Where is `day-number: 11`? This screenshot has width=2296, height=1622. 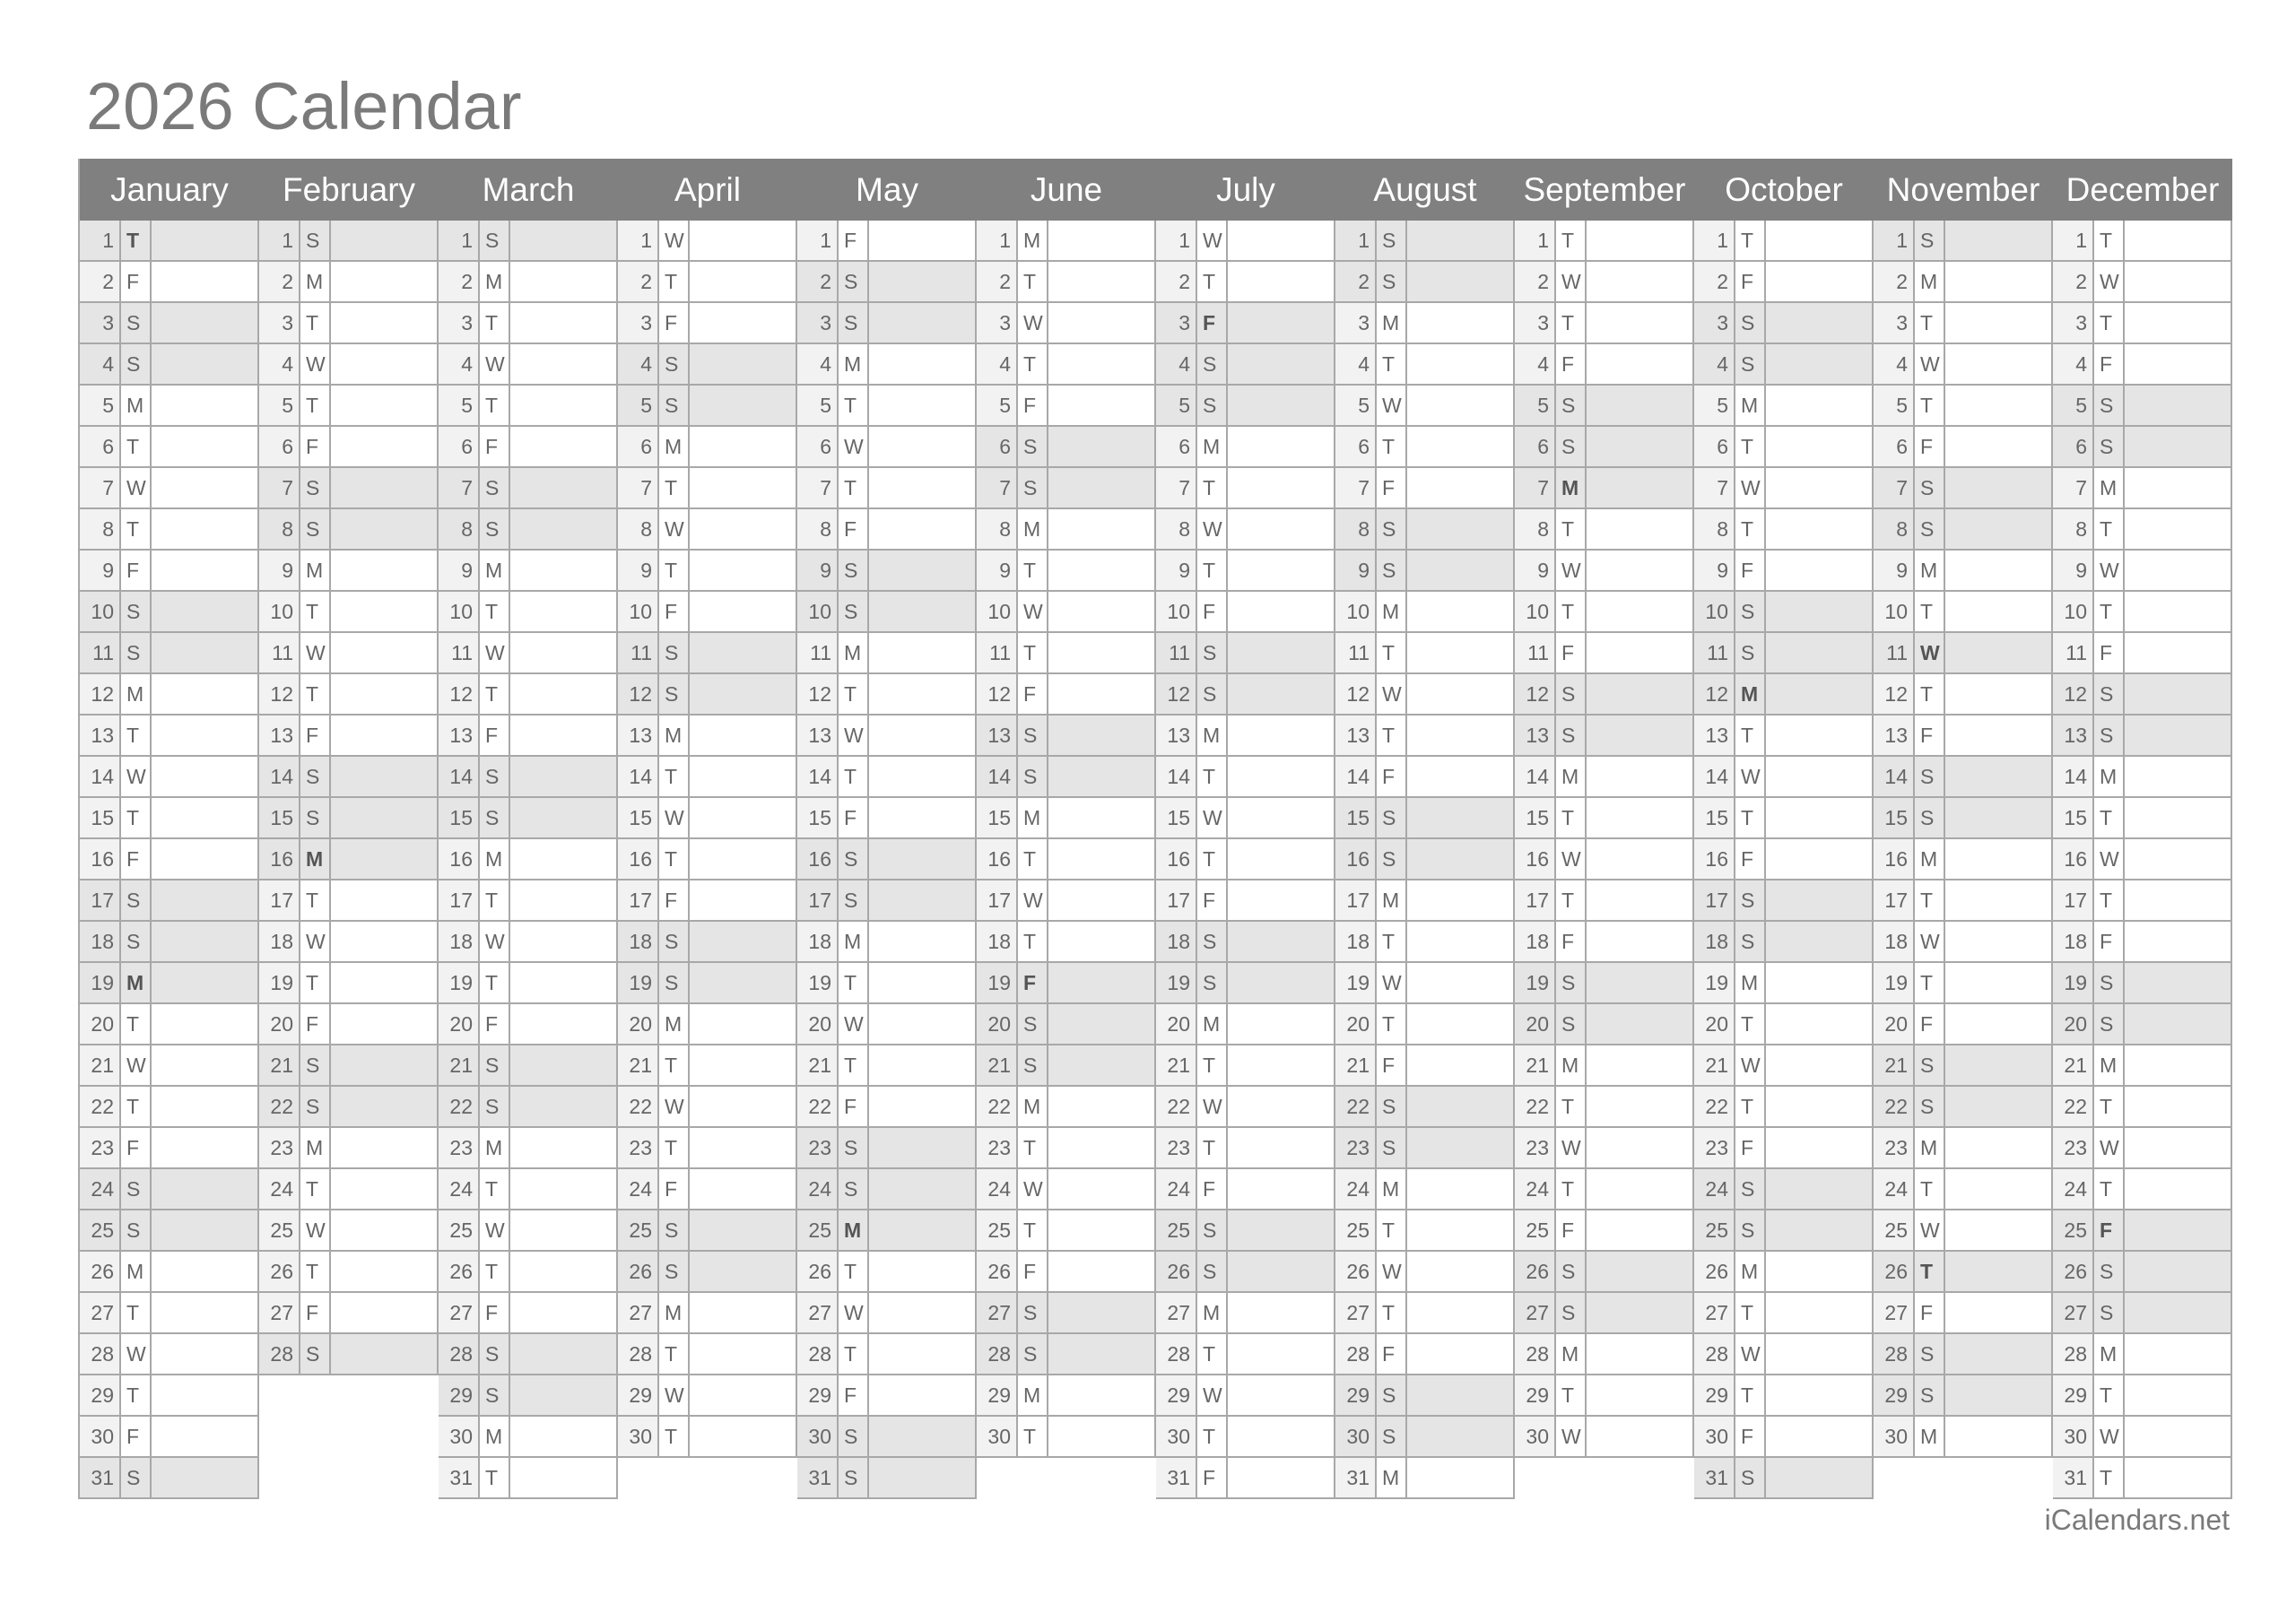 day-number: 11 is located at coordinates (2073, 652).